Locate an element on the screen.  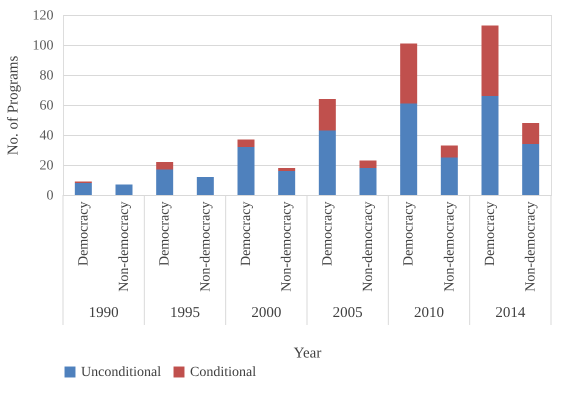
legend-label: Unconditional is located at coordinates (121, 372).